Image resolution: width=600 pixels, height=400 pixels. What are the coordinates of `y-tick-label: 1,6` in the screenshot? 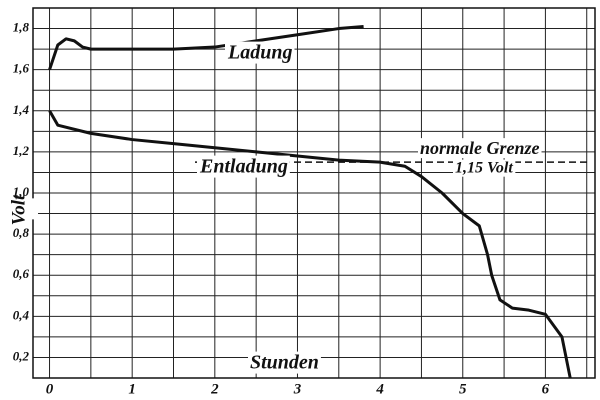 It's located at (21, 68).